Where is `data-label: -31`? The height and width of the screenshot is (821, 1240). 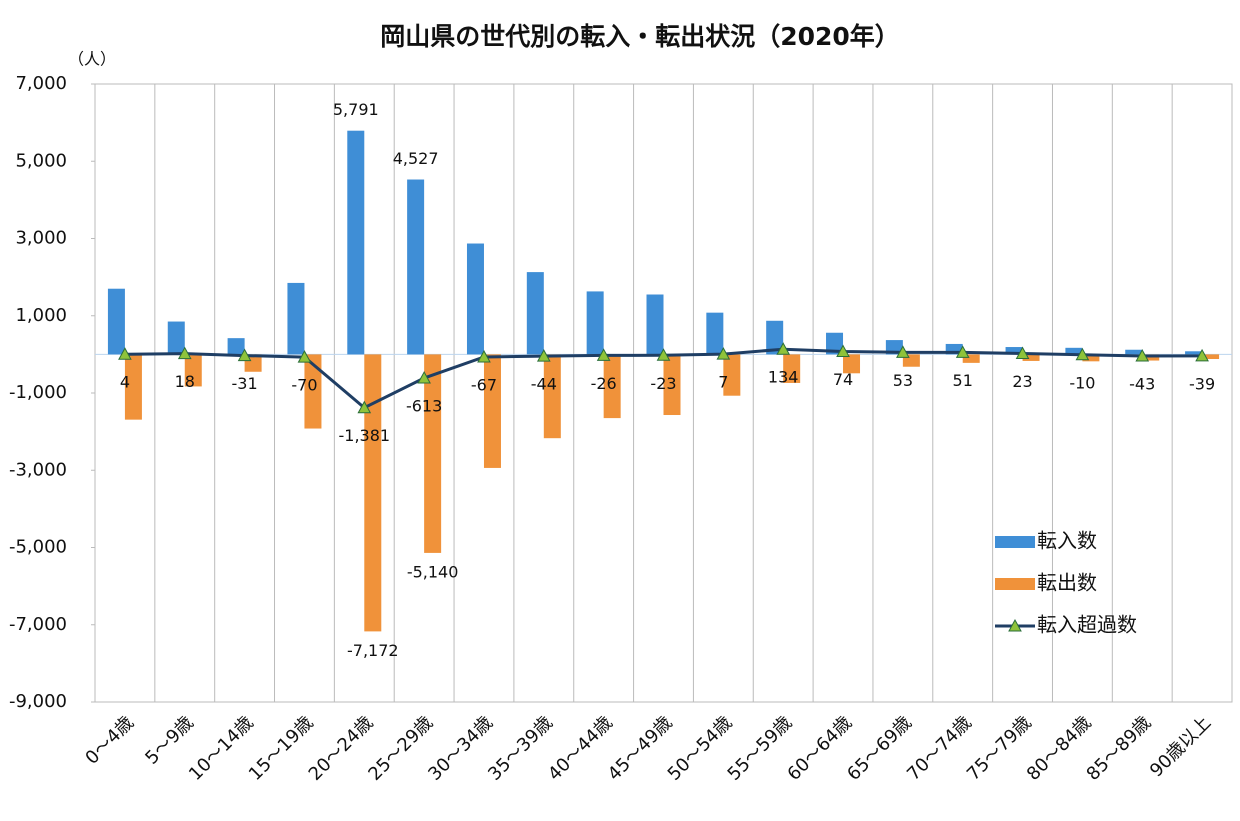 data-label: -31 is located at coordinates (245, 383).